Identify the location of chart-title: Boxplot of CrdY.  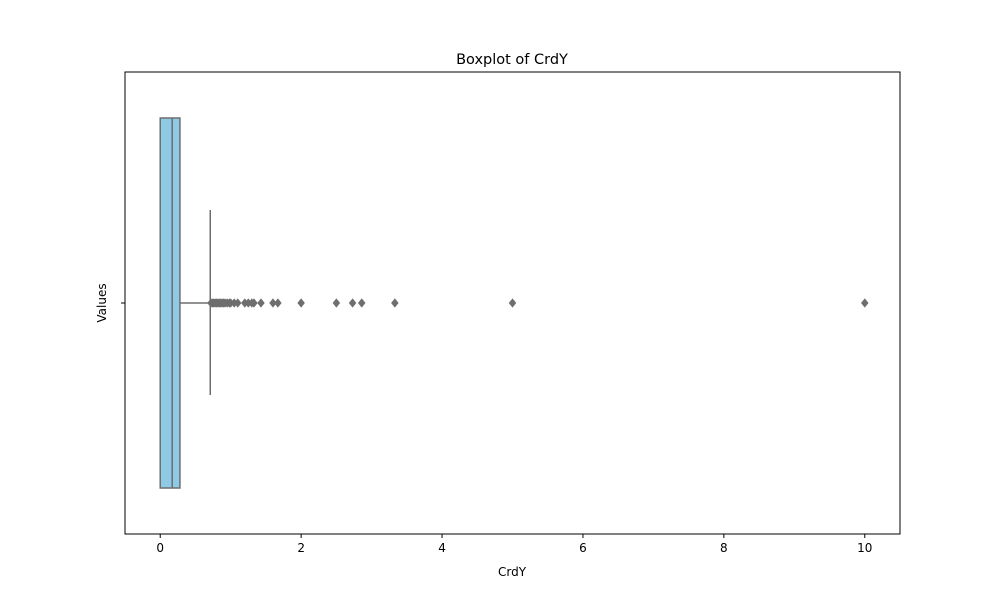
(512, 60).